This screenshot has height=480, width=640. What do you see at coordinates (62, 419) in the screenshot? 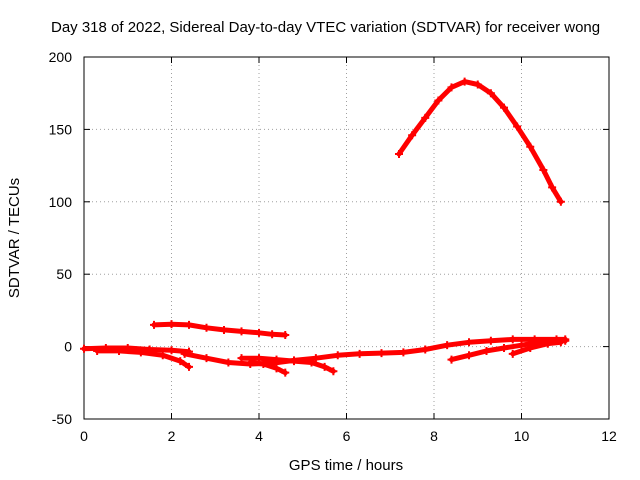
I see `y-tick-label: -50` at bounding box center [62, 419].